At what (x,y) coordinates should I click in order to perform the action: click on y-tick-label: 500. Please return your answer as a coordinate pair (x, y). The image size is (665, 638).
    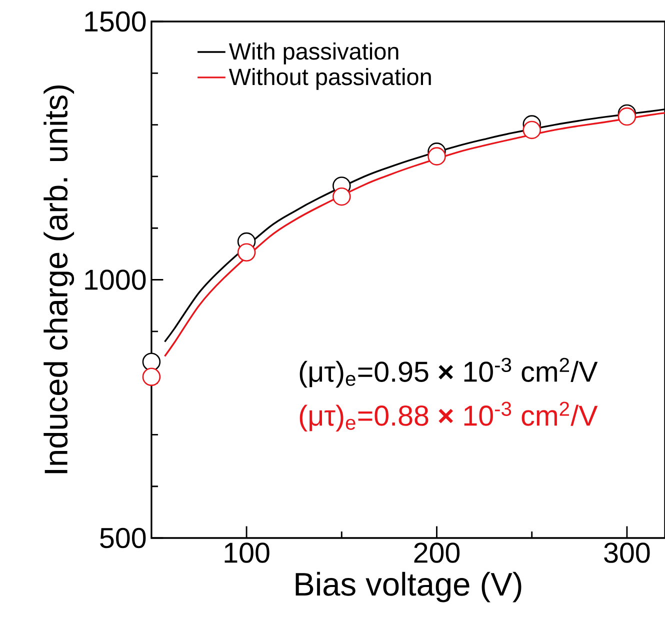
    Looking at the image, I should click on (123, 538).